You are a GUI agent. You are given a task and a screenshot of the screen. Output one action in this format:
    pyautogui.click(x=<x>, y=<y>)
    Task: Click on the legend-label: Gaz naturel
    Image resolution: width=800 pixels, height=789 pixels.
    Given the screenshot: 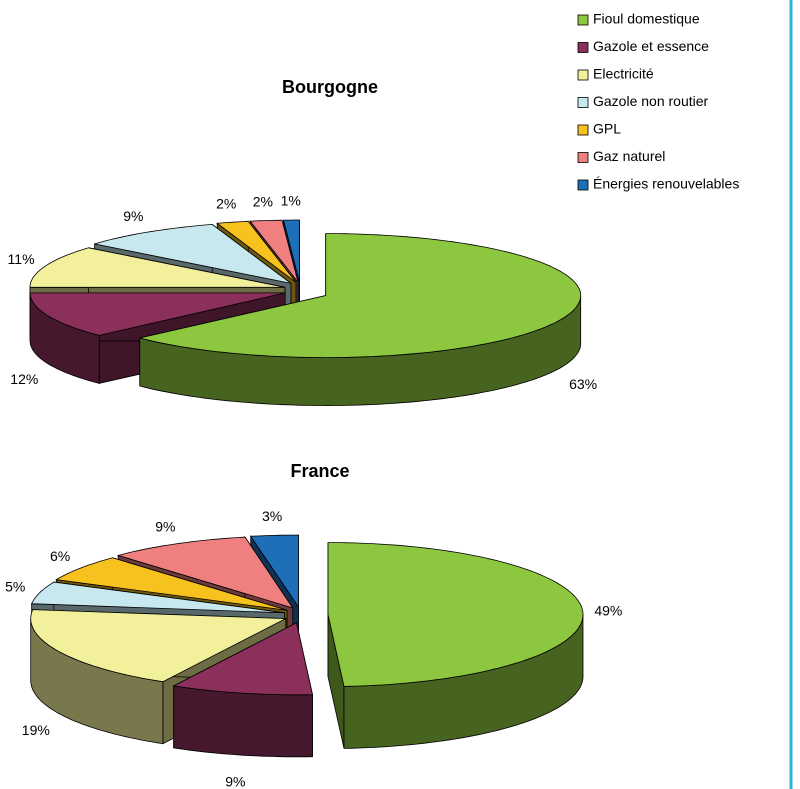 What is the action you would take?
    pyautogui.click(x=629, y=156)
    